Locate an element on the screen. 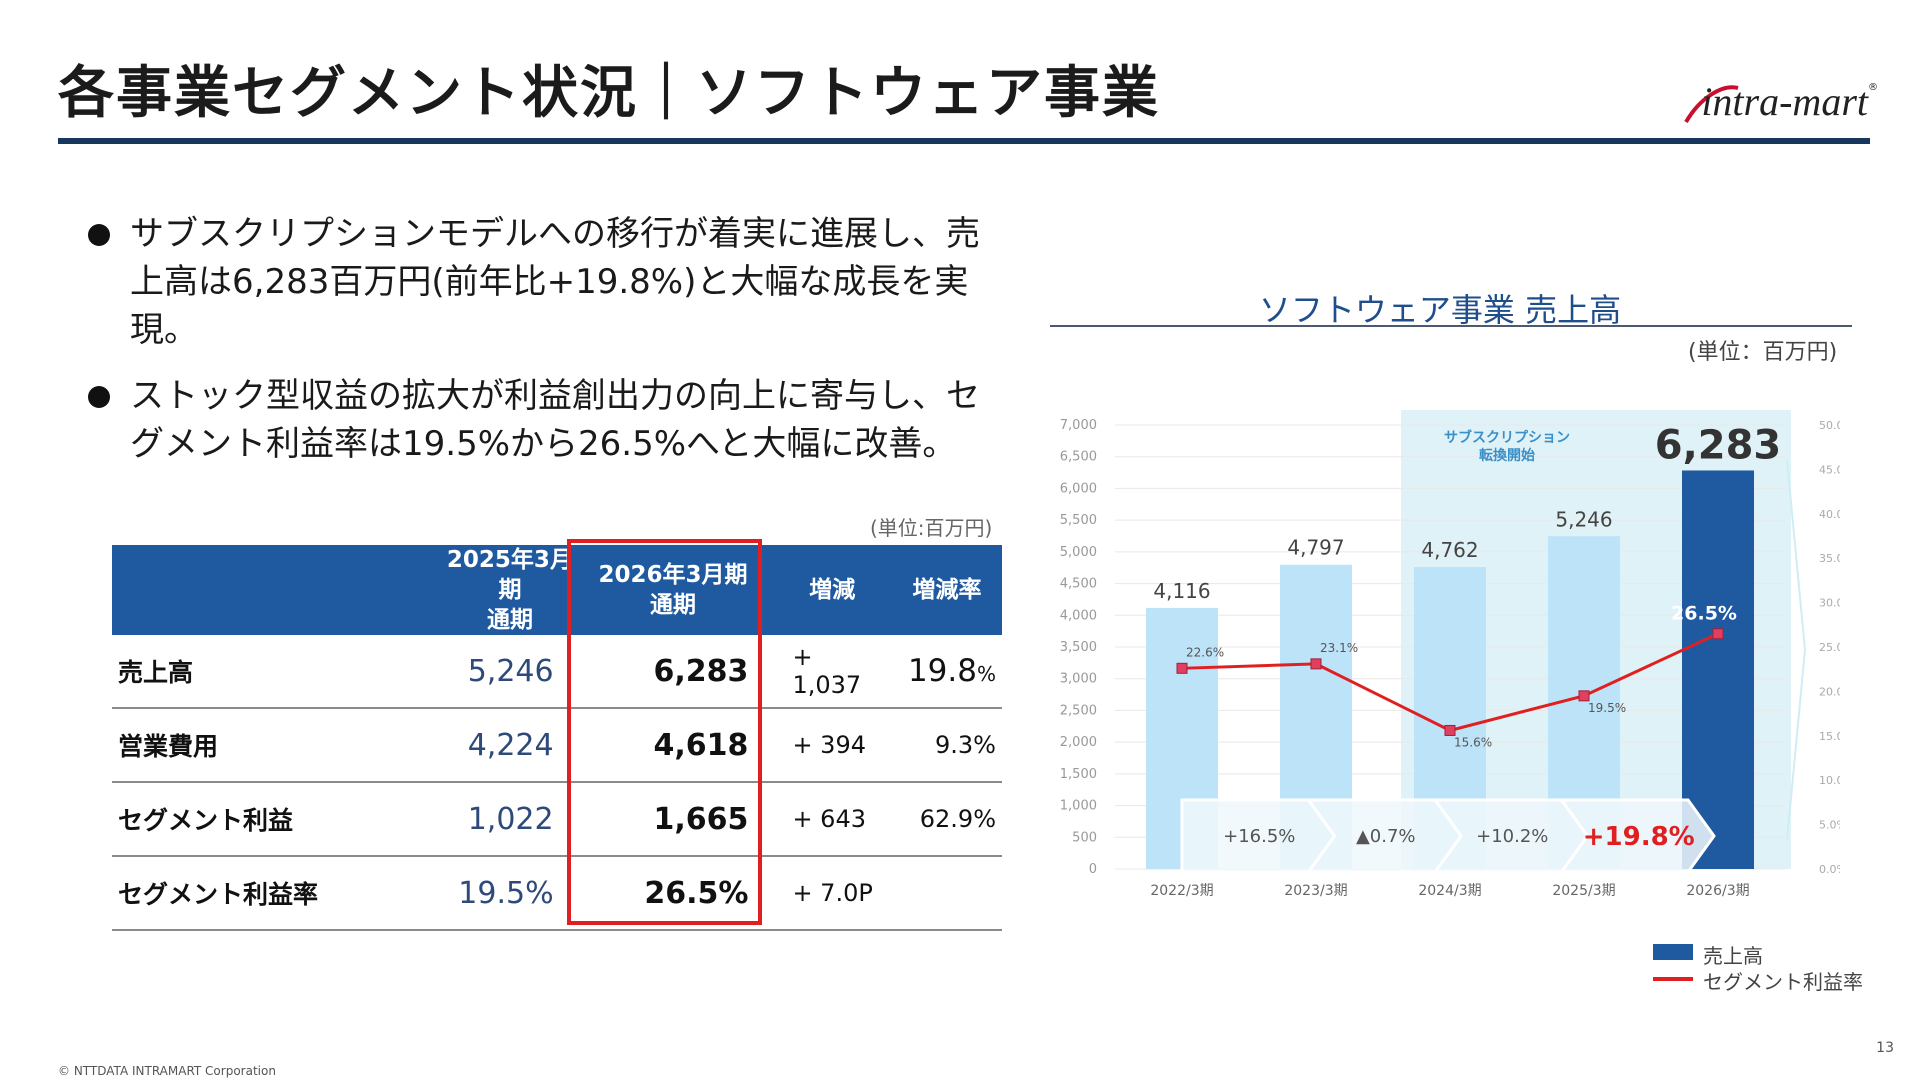 This screenshot has height=1080, width=1920. x-tick-label: 2024/3期 is located at coordinates (1449, 891).